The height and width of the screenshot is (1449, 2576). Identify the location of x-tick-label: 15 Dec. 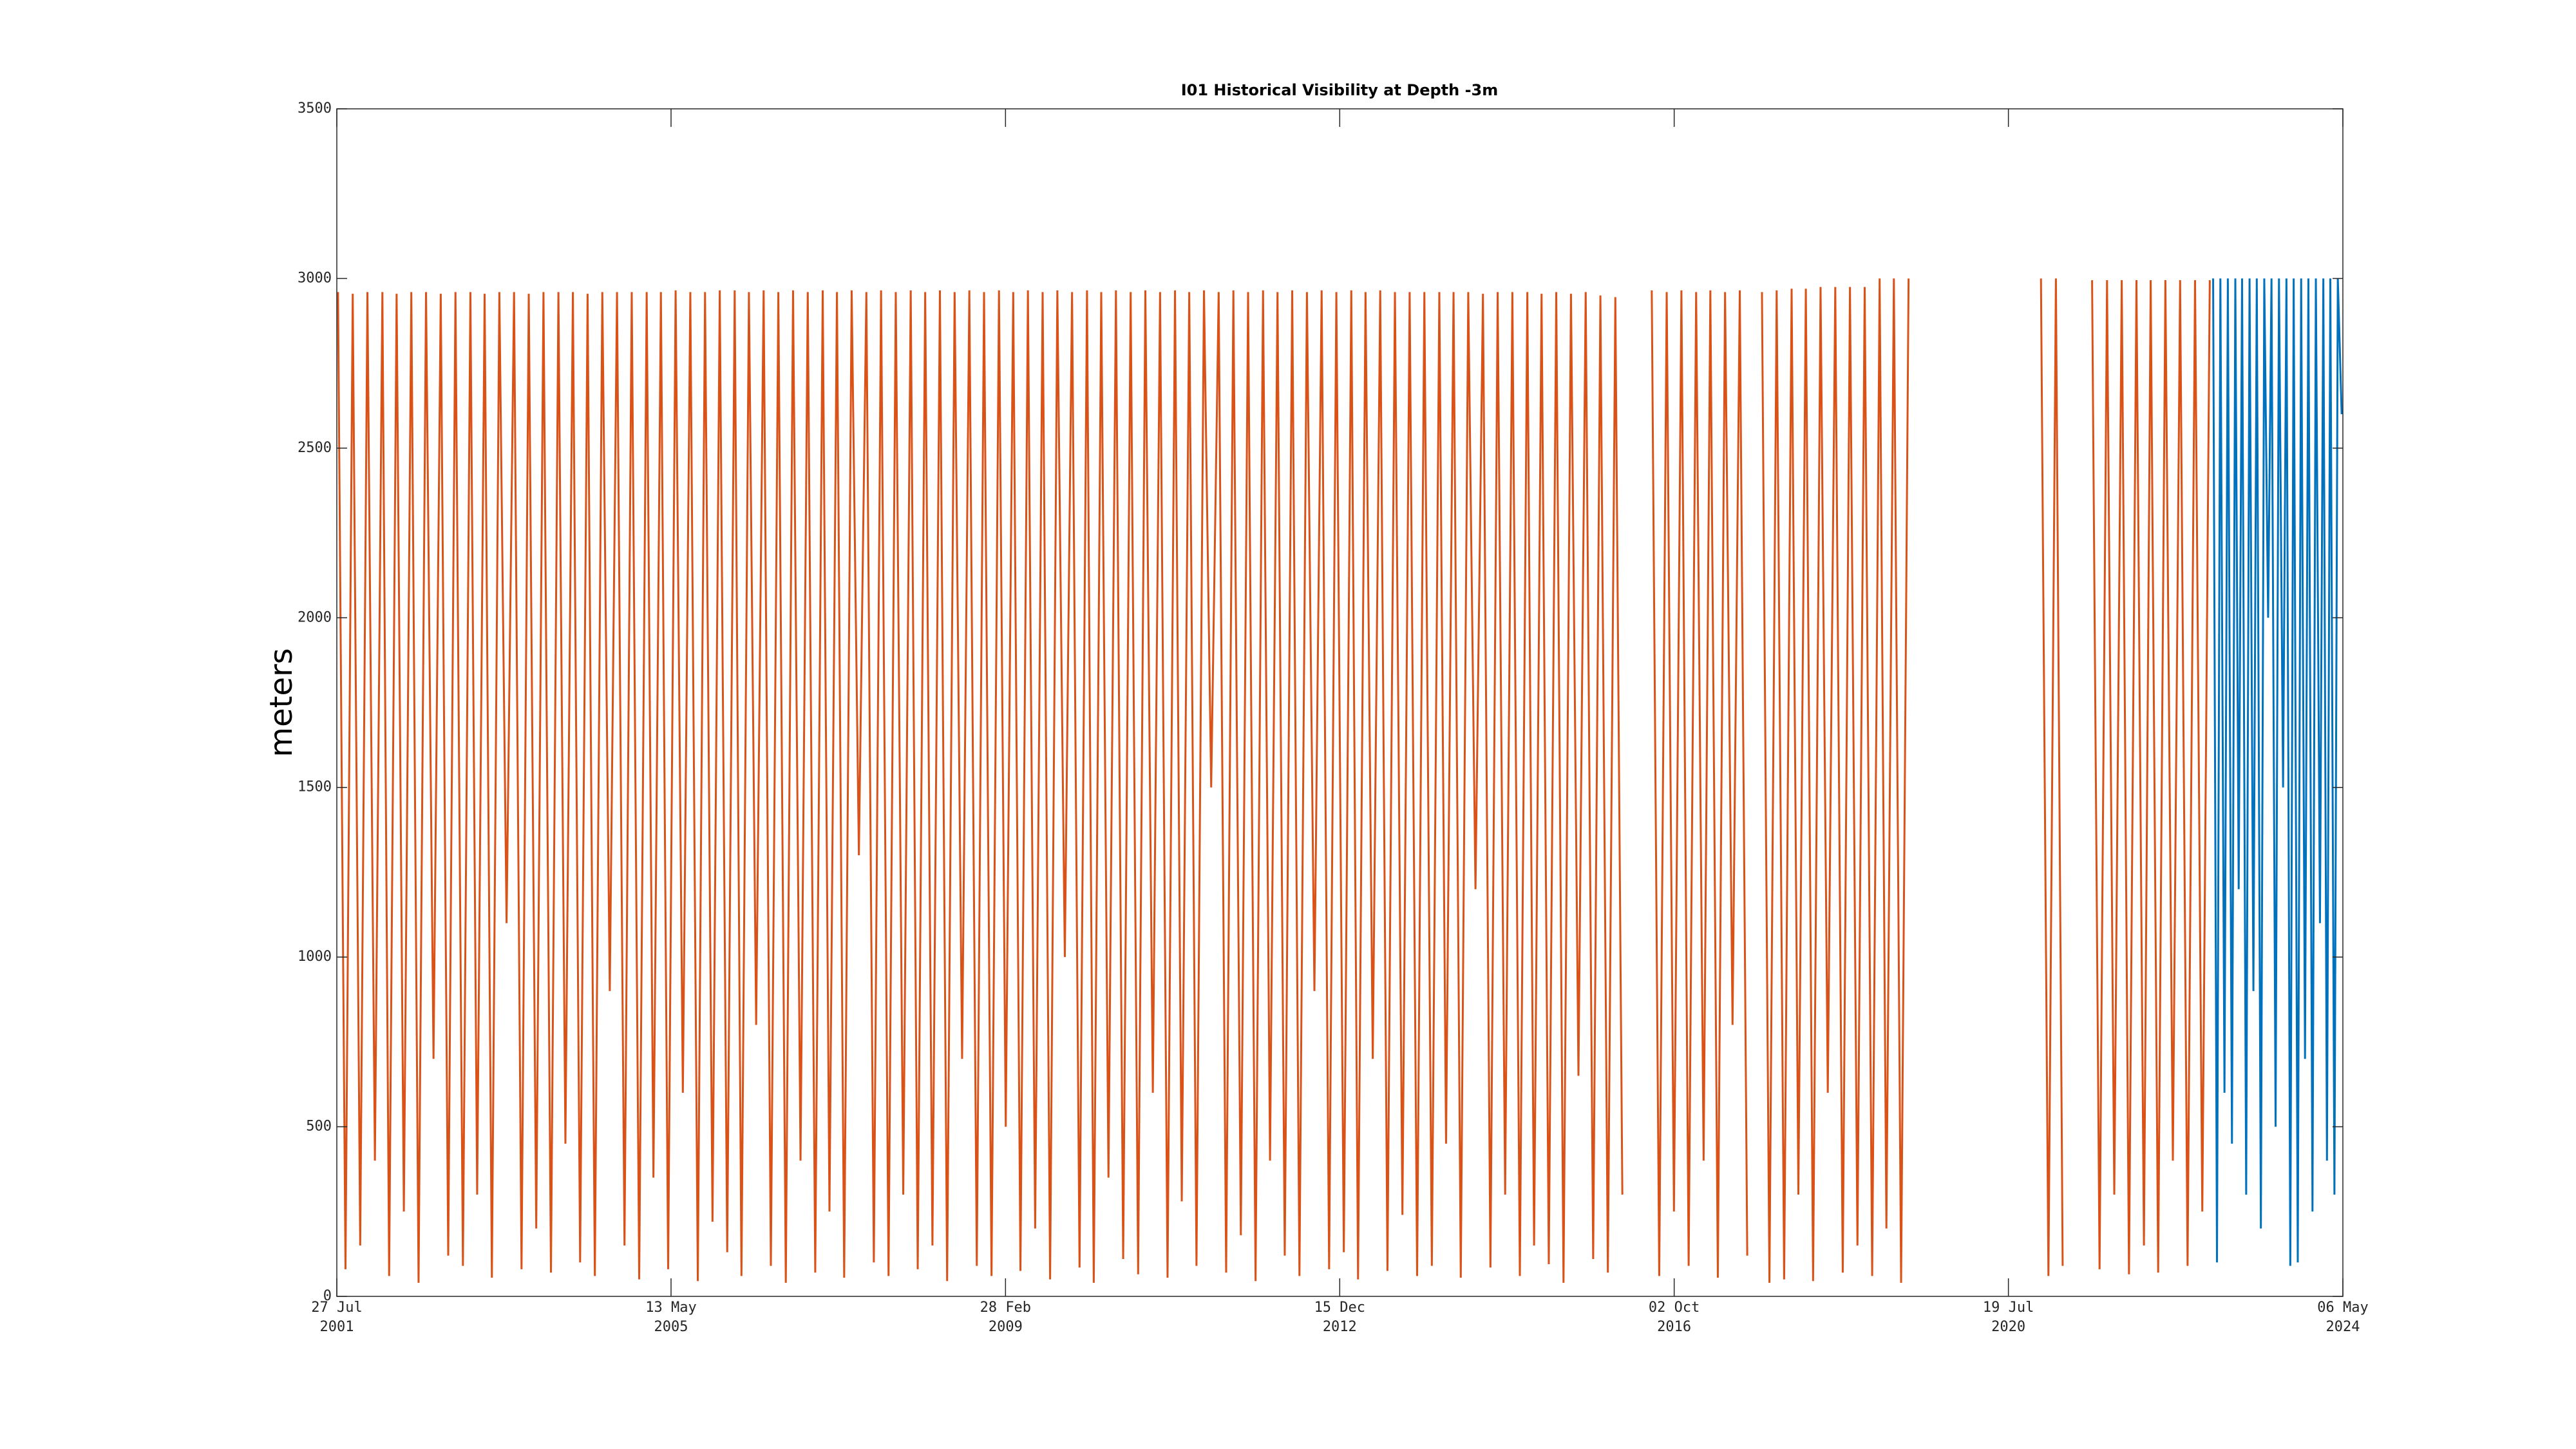
(1339, 1308).